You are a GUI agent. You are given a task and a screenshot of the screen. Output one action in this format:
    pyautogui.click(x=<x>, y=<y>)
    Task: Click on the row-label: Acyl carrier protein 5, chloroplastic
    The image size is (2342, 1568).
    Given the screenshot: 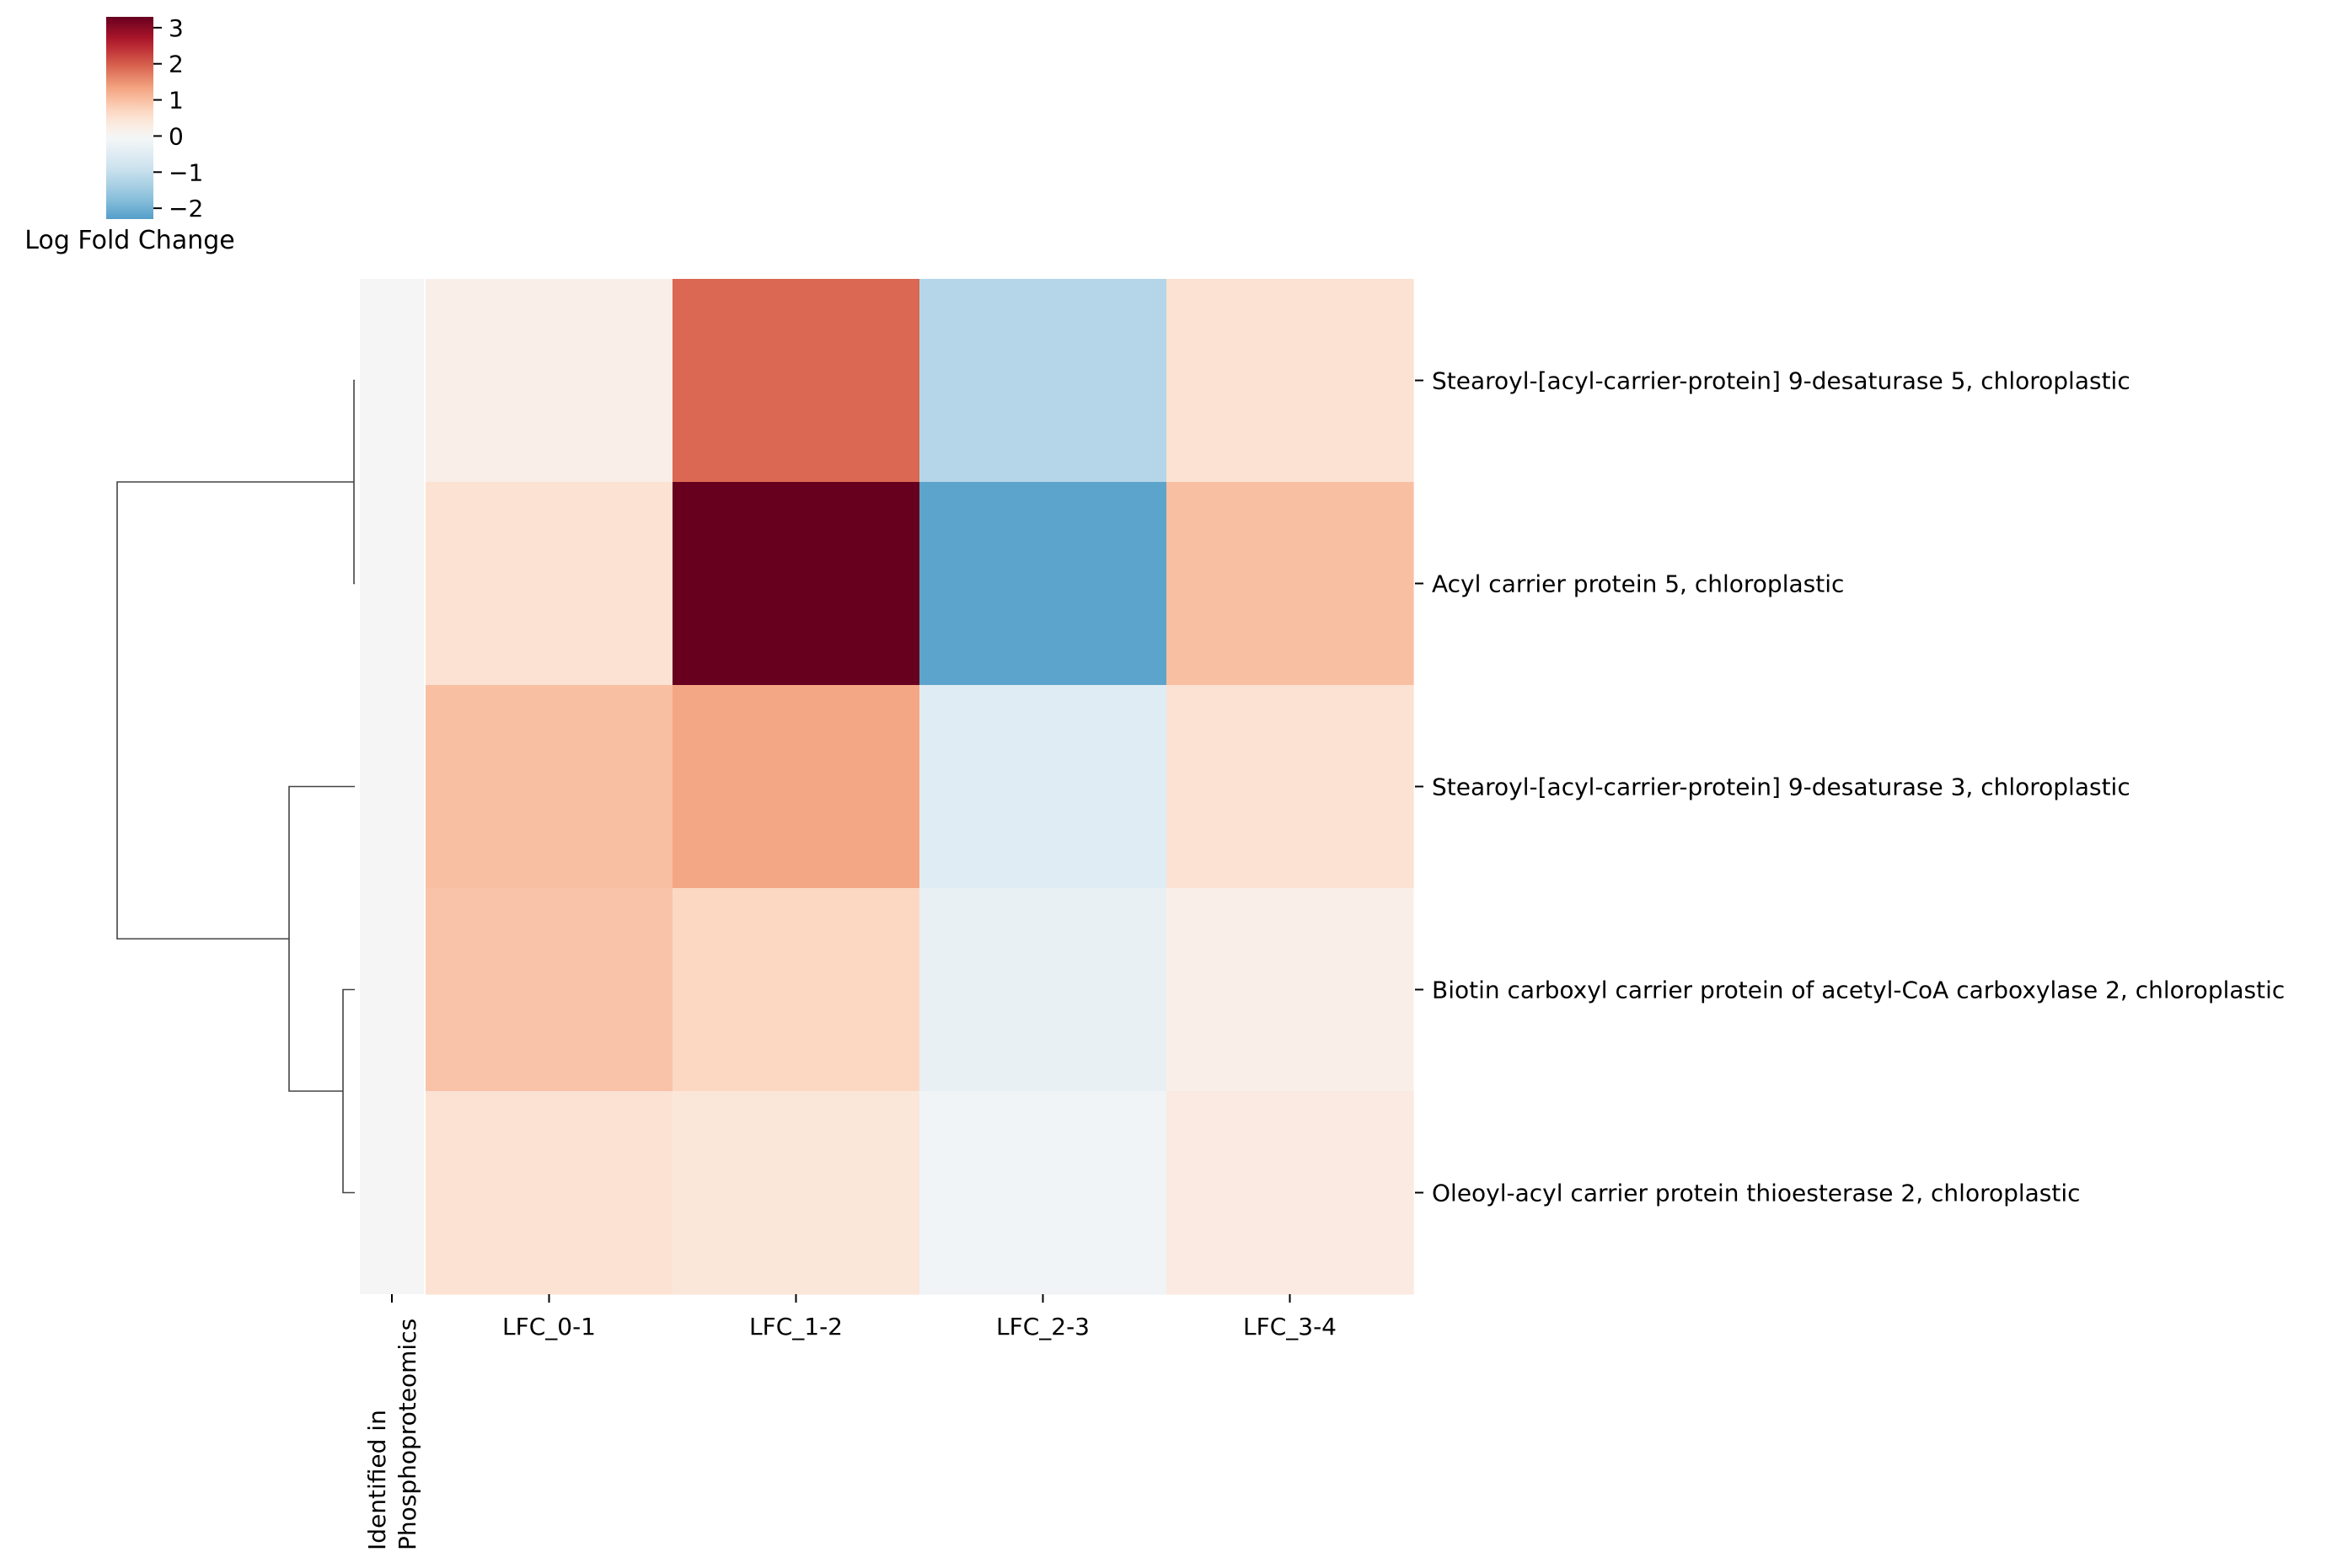 What is the action you would take?
    pyautogui.click(x=1638, y=584)
    